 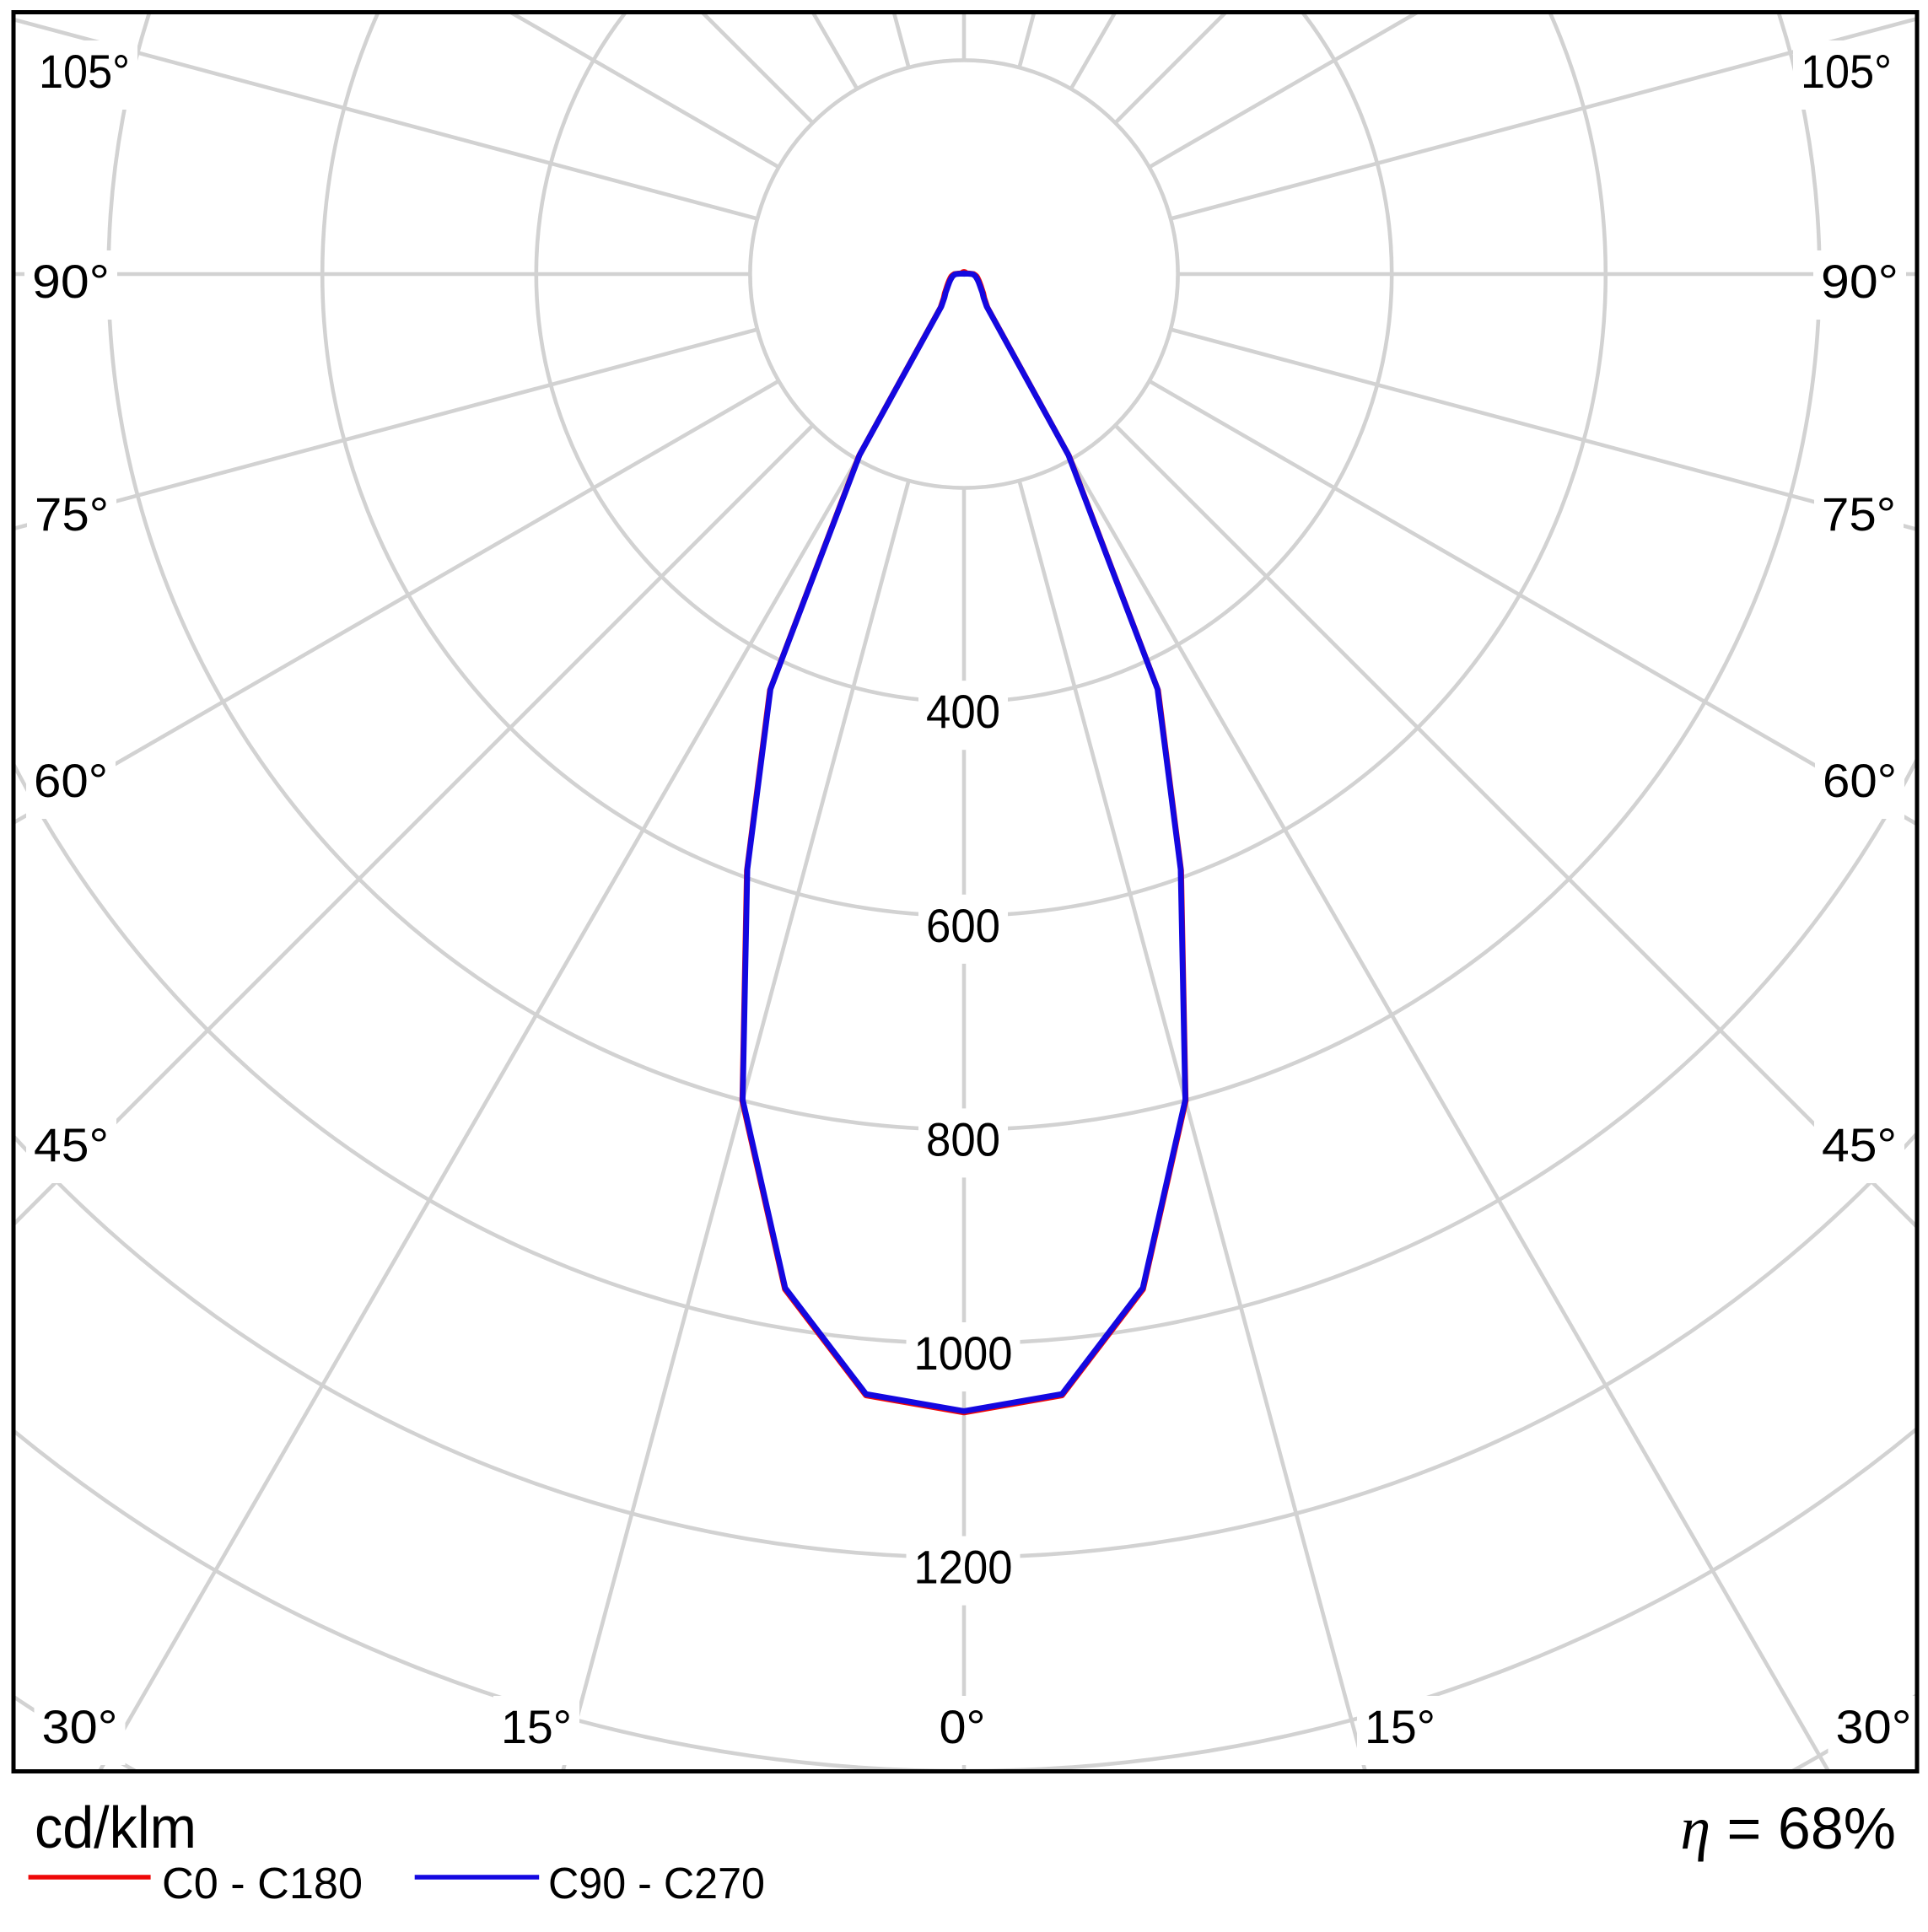 What do you see at coordinates (116, 1828) in the screenshot?
I see `svg-text: cd/klm` at bounding box center [116, 1828].